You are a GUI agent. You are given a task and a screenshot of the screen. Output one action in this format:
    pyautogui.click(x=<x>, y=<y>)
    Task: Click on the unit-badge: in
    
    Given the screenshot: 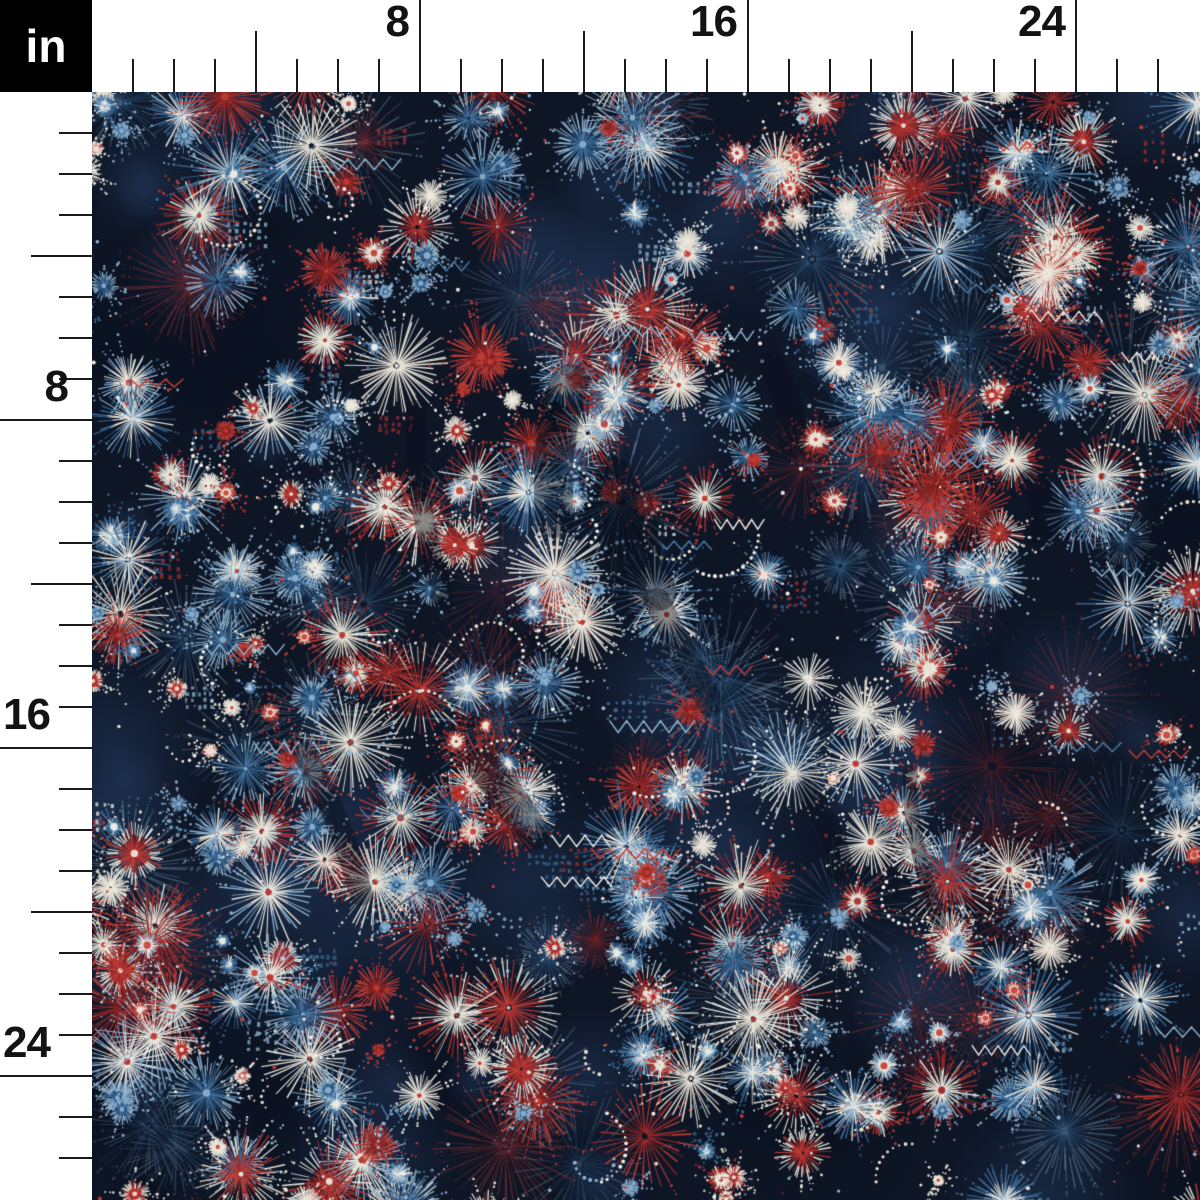 What is the action you would take?
    pyautogui.click(x=46, y=46)
    